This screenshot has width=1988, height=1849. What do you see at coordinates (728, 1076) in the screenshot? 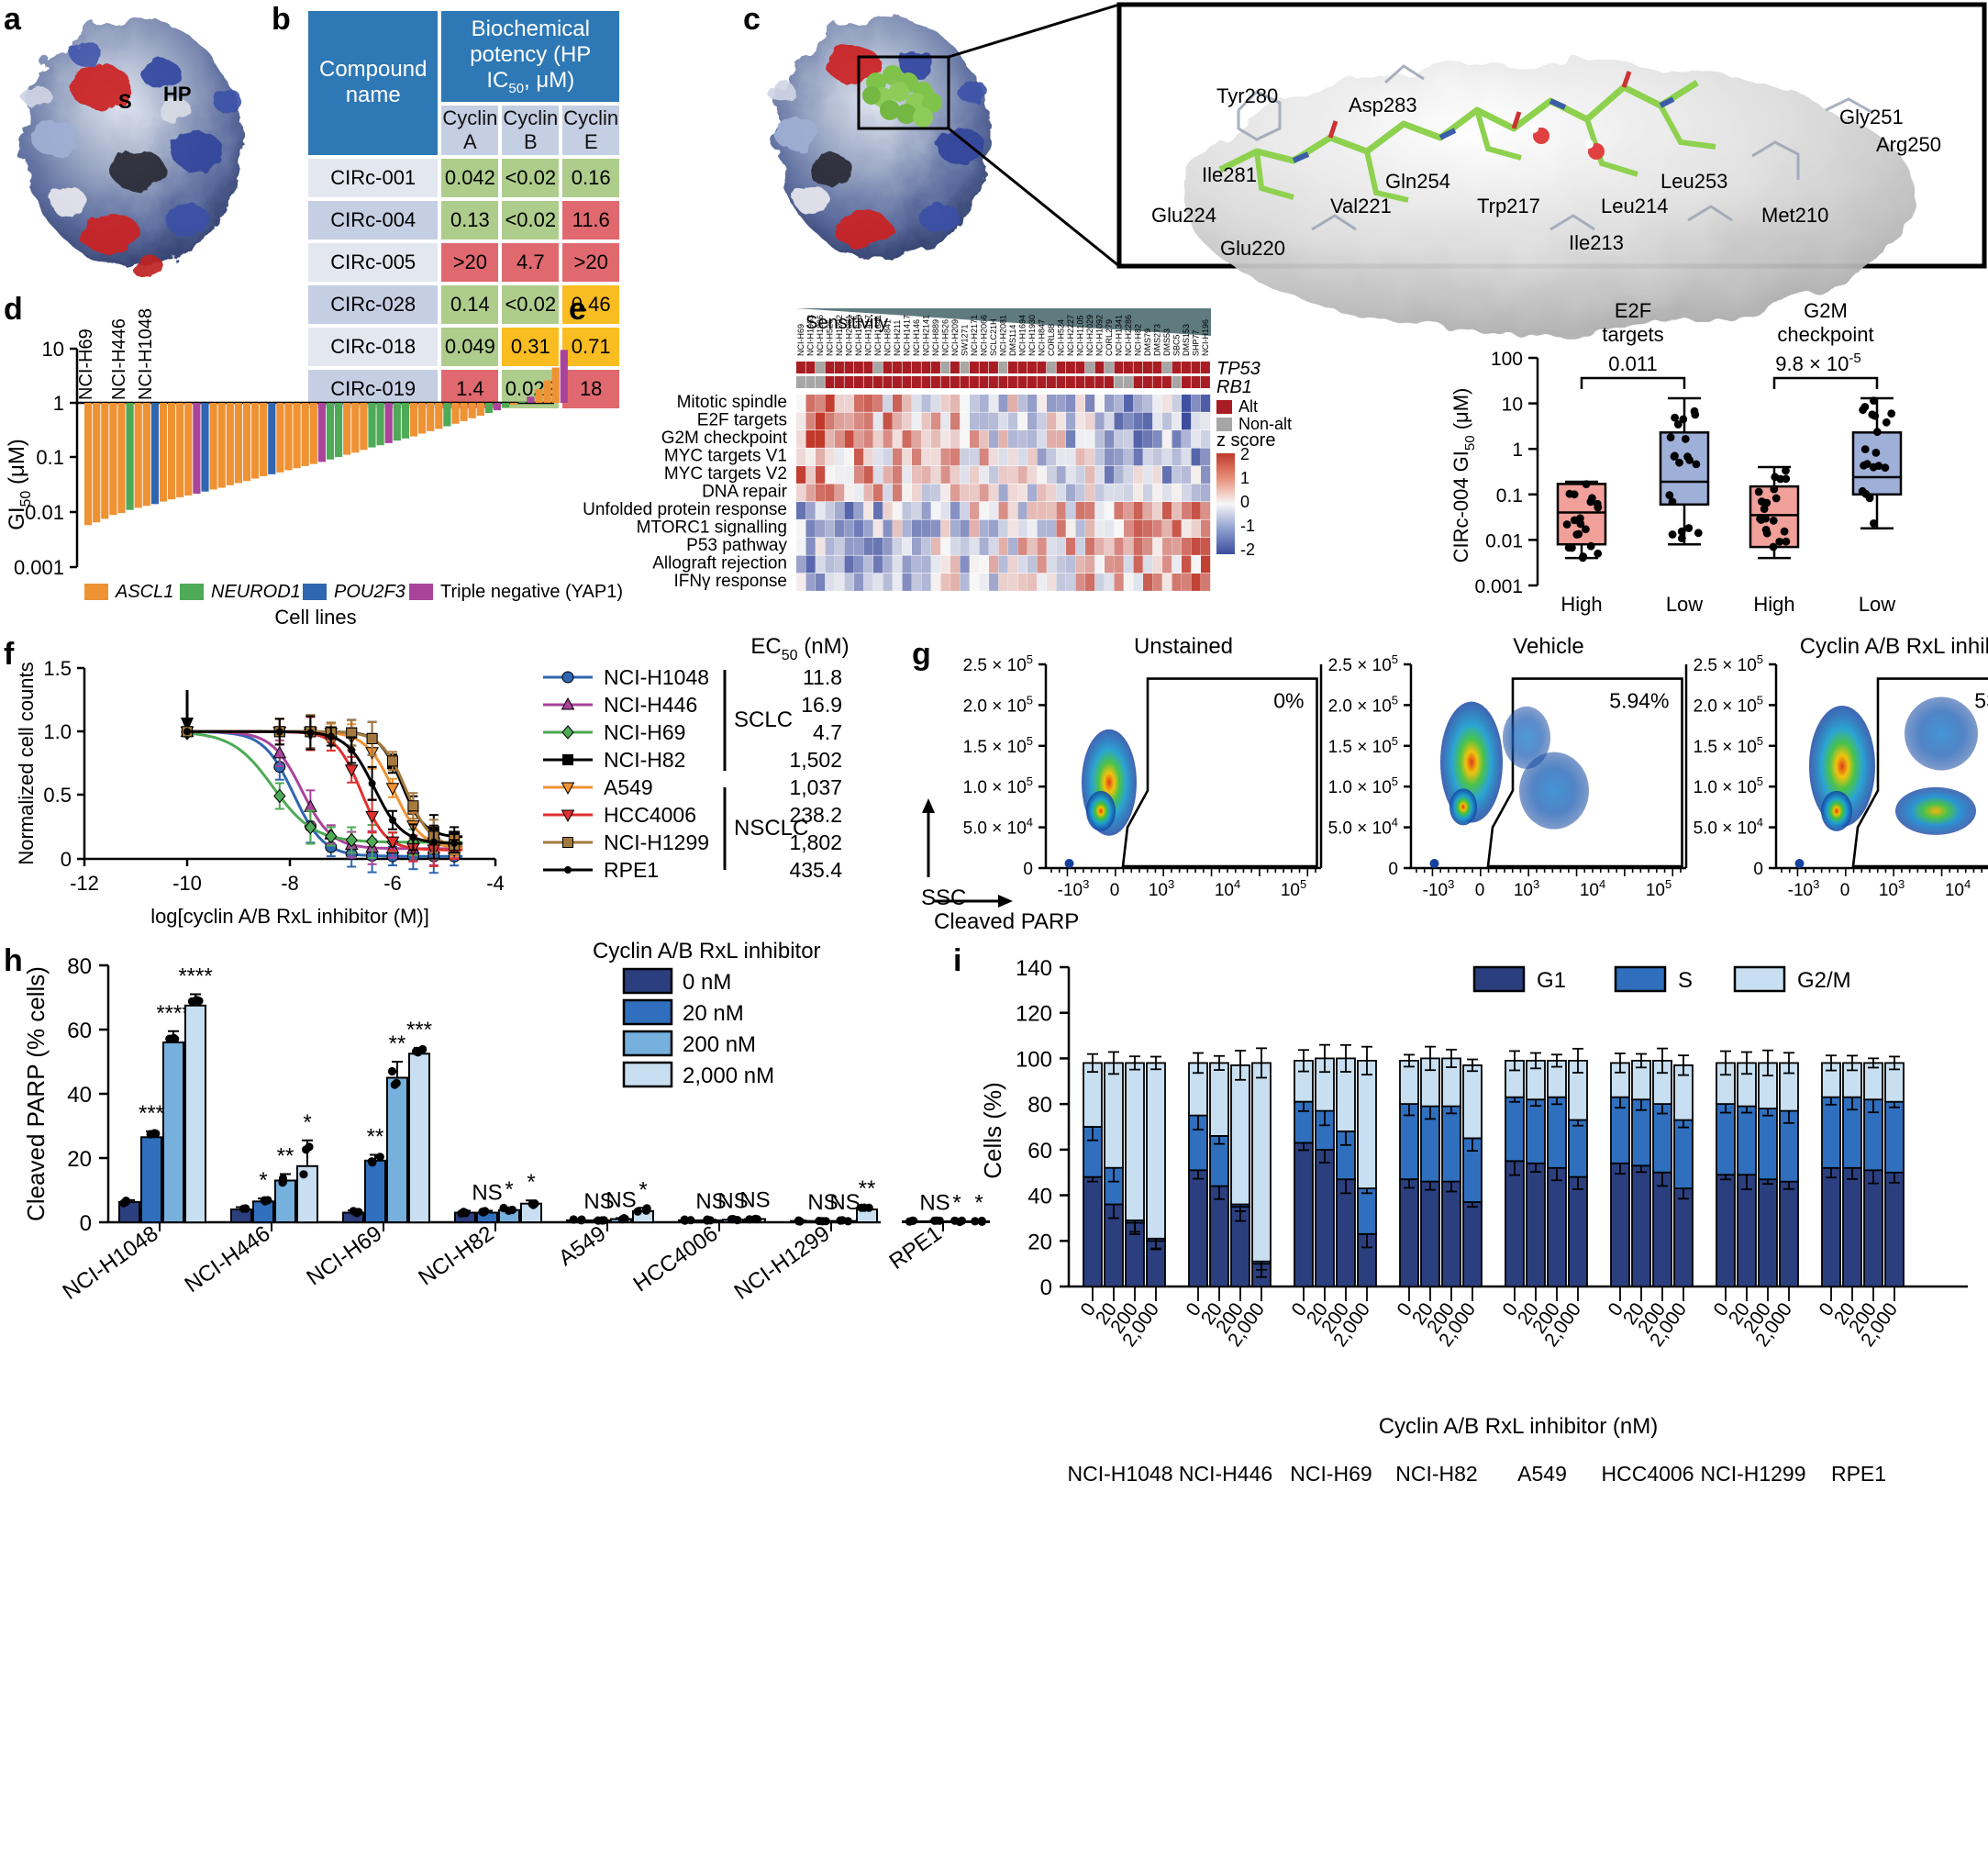
I see `h-legend-label-2000nm: 2,000 nM` at bounding box center [728, 1076].